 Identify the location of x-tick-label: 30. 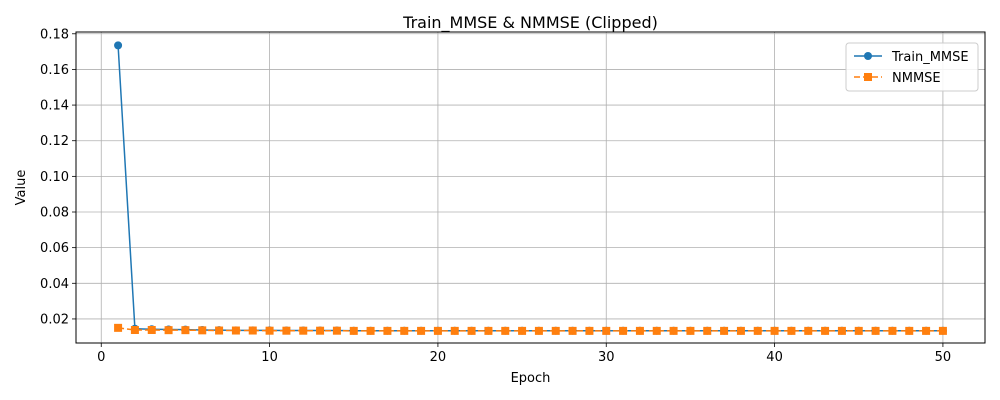
(606, 357).